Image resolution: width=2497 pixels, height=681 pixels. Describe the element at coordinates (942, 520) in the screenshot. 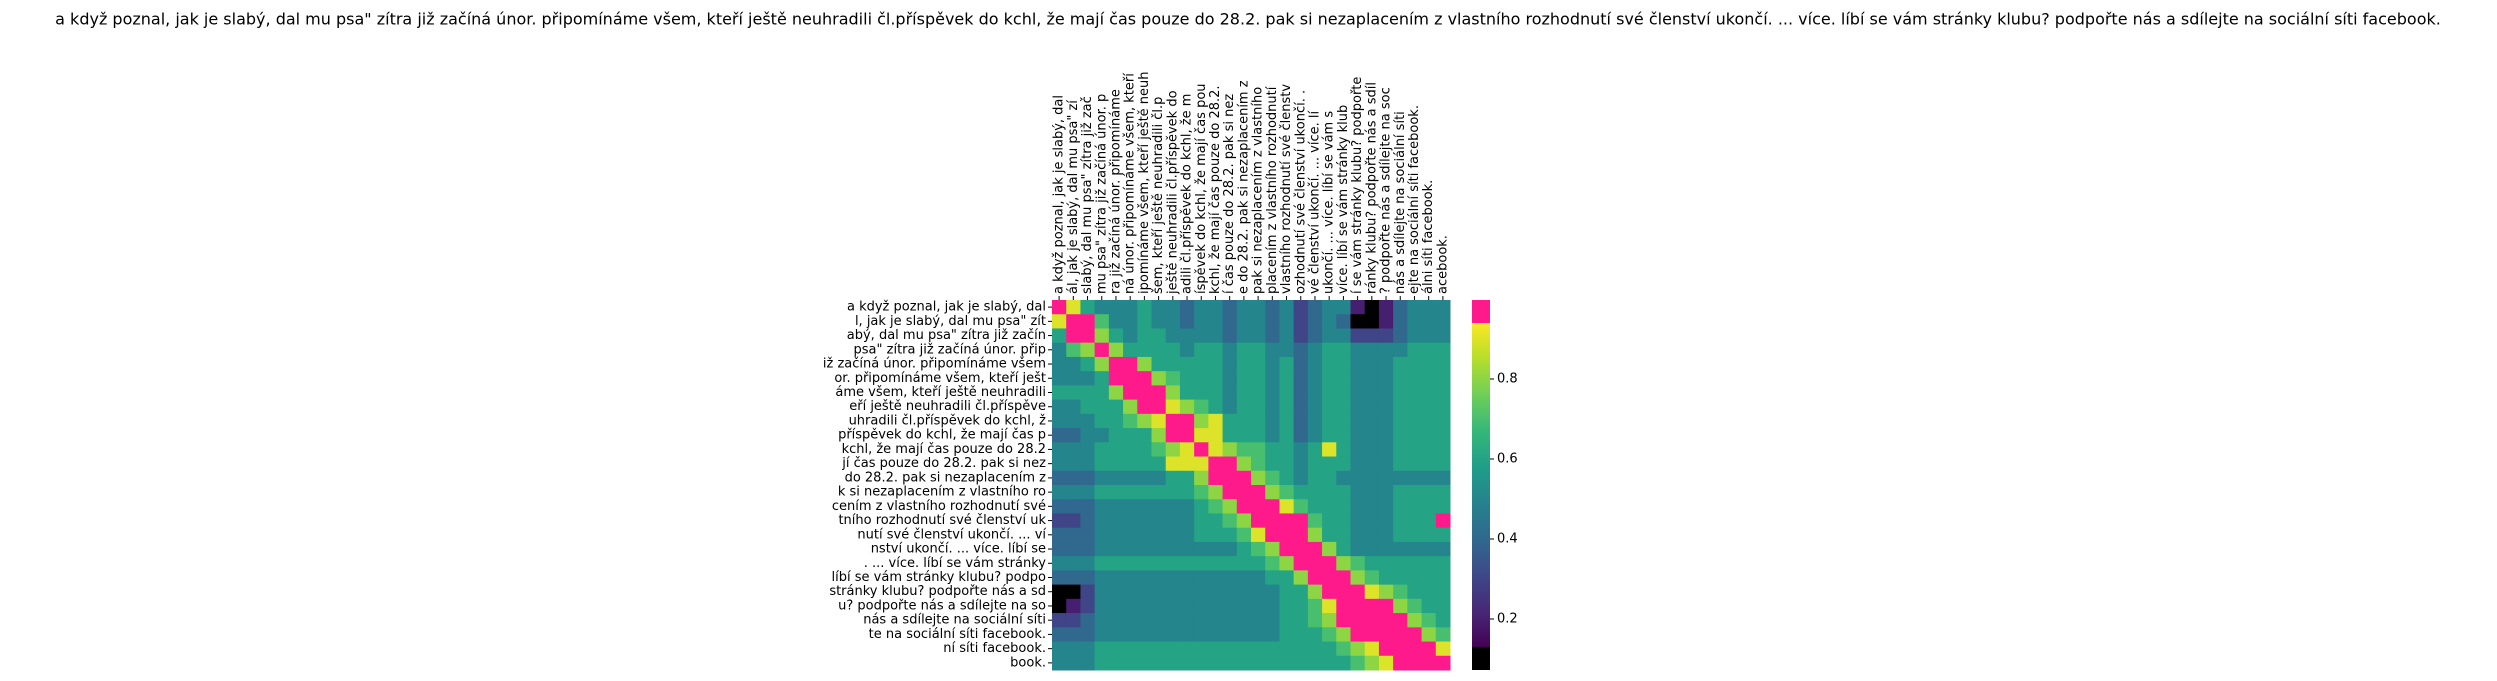

I see `y-tick-label: tního rozhodnutí své členství uk` at that location.